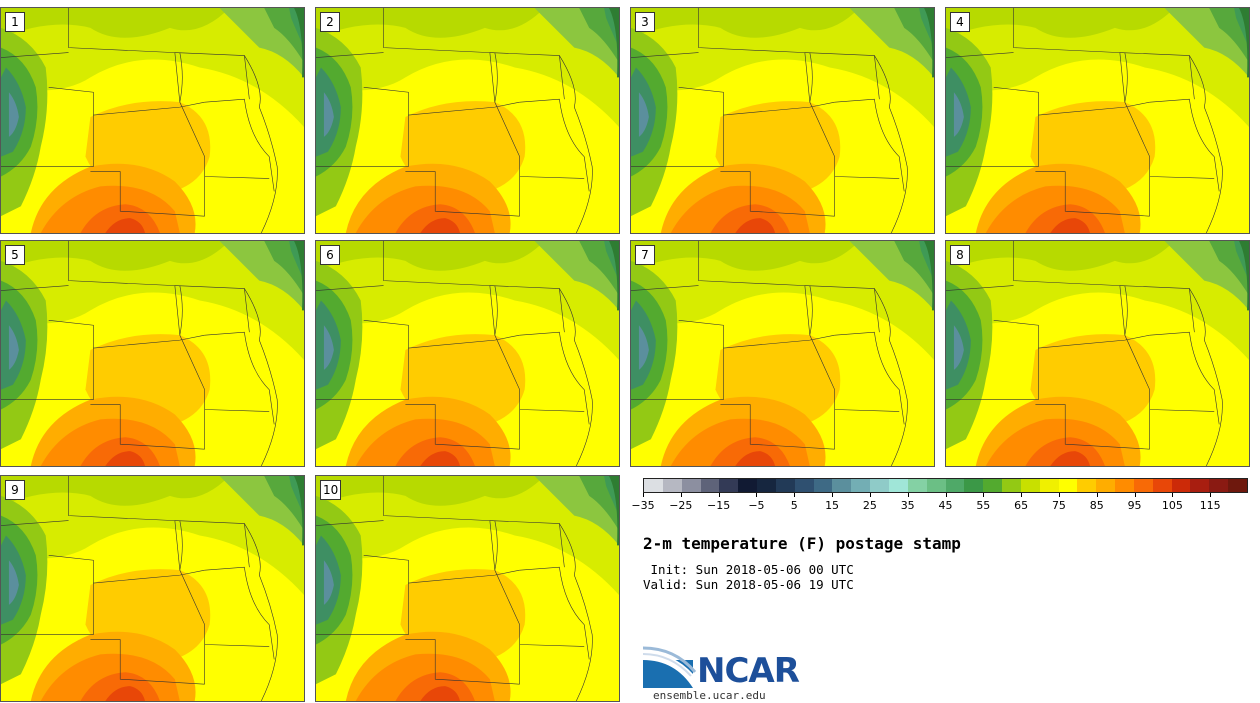 This screenshot has width=1260, height=703. I want to click on ncar-logo-icon, so click(670, 667).